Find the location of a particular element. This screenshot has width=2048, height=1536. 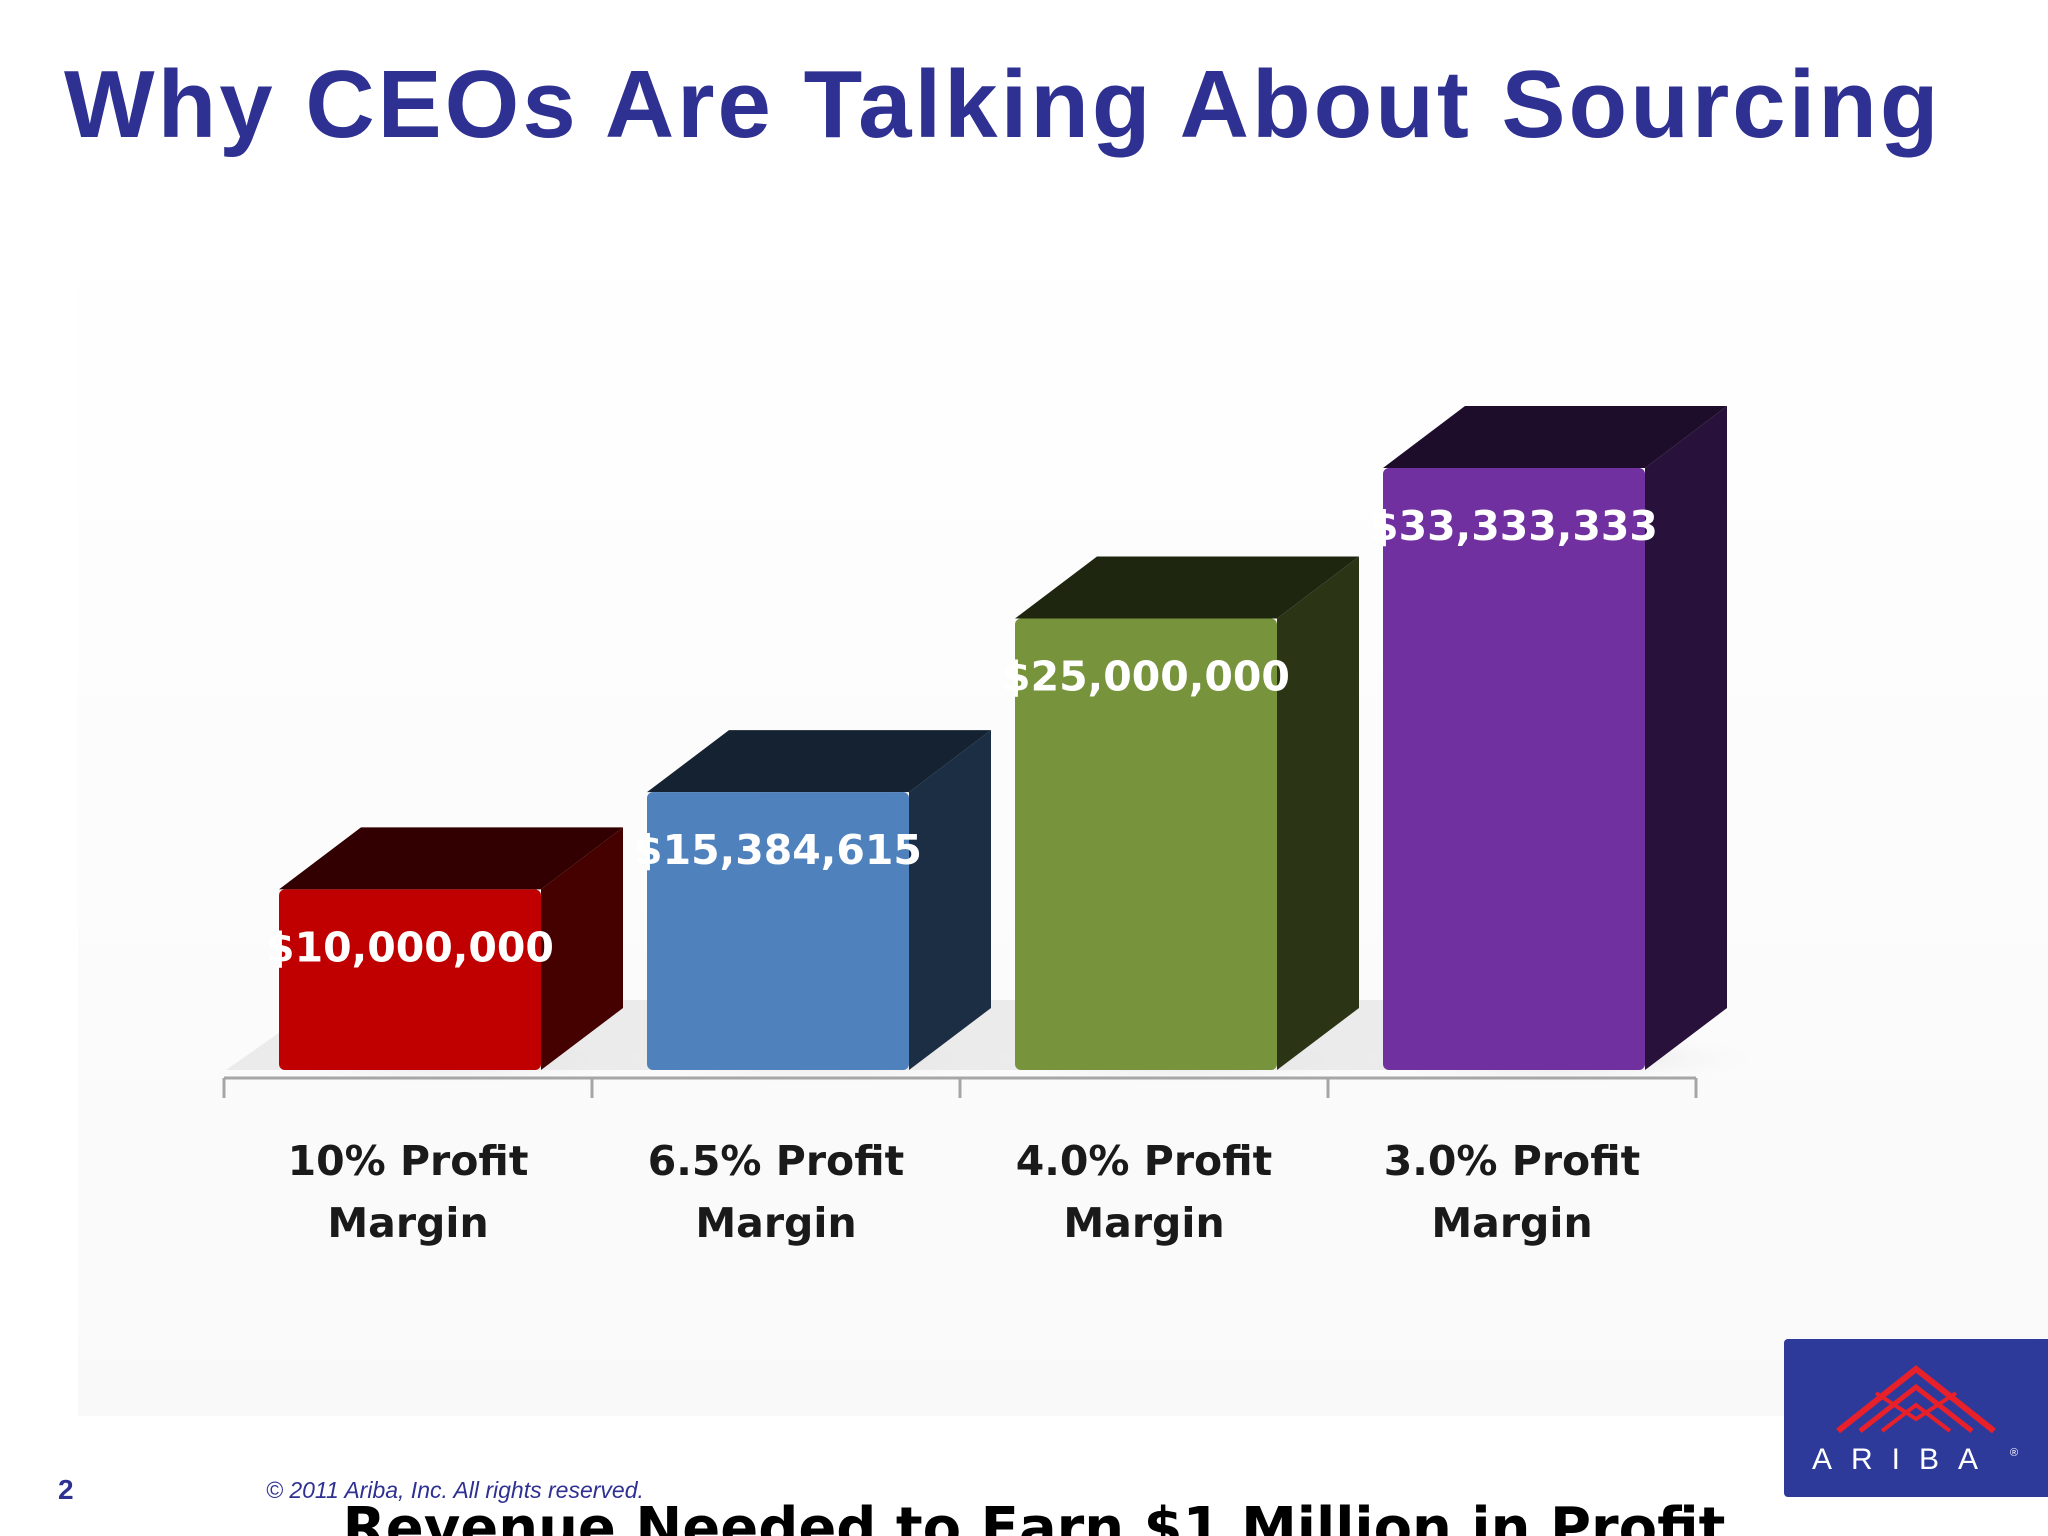

bar-3: $25,000,000 is located at coordinates (1187, 820).